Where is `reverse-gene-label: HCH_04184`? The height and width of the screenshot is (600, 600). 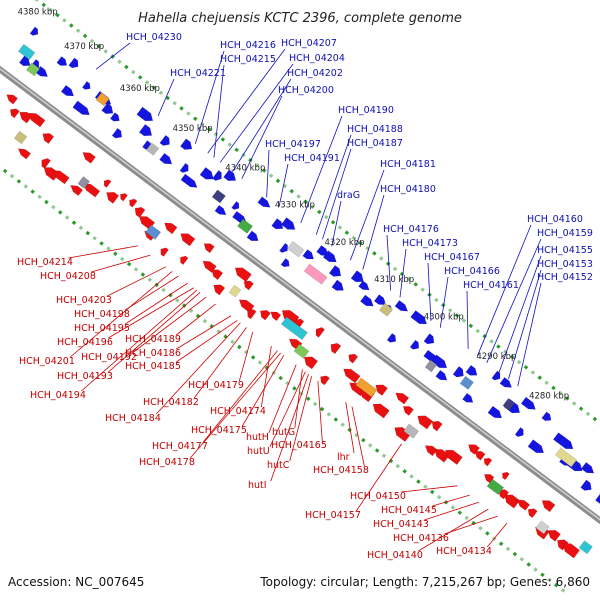
reverse-gene-label: HCH_04184 is located at coordinates (133, 418).